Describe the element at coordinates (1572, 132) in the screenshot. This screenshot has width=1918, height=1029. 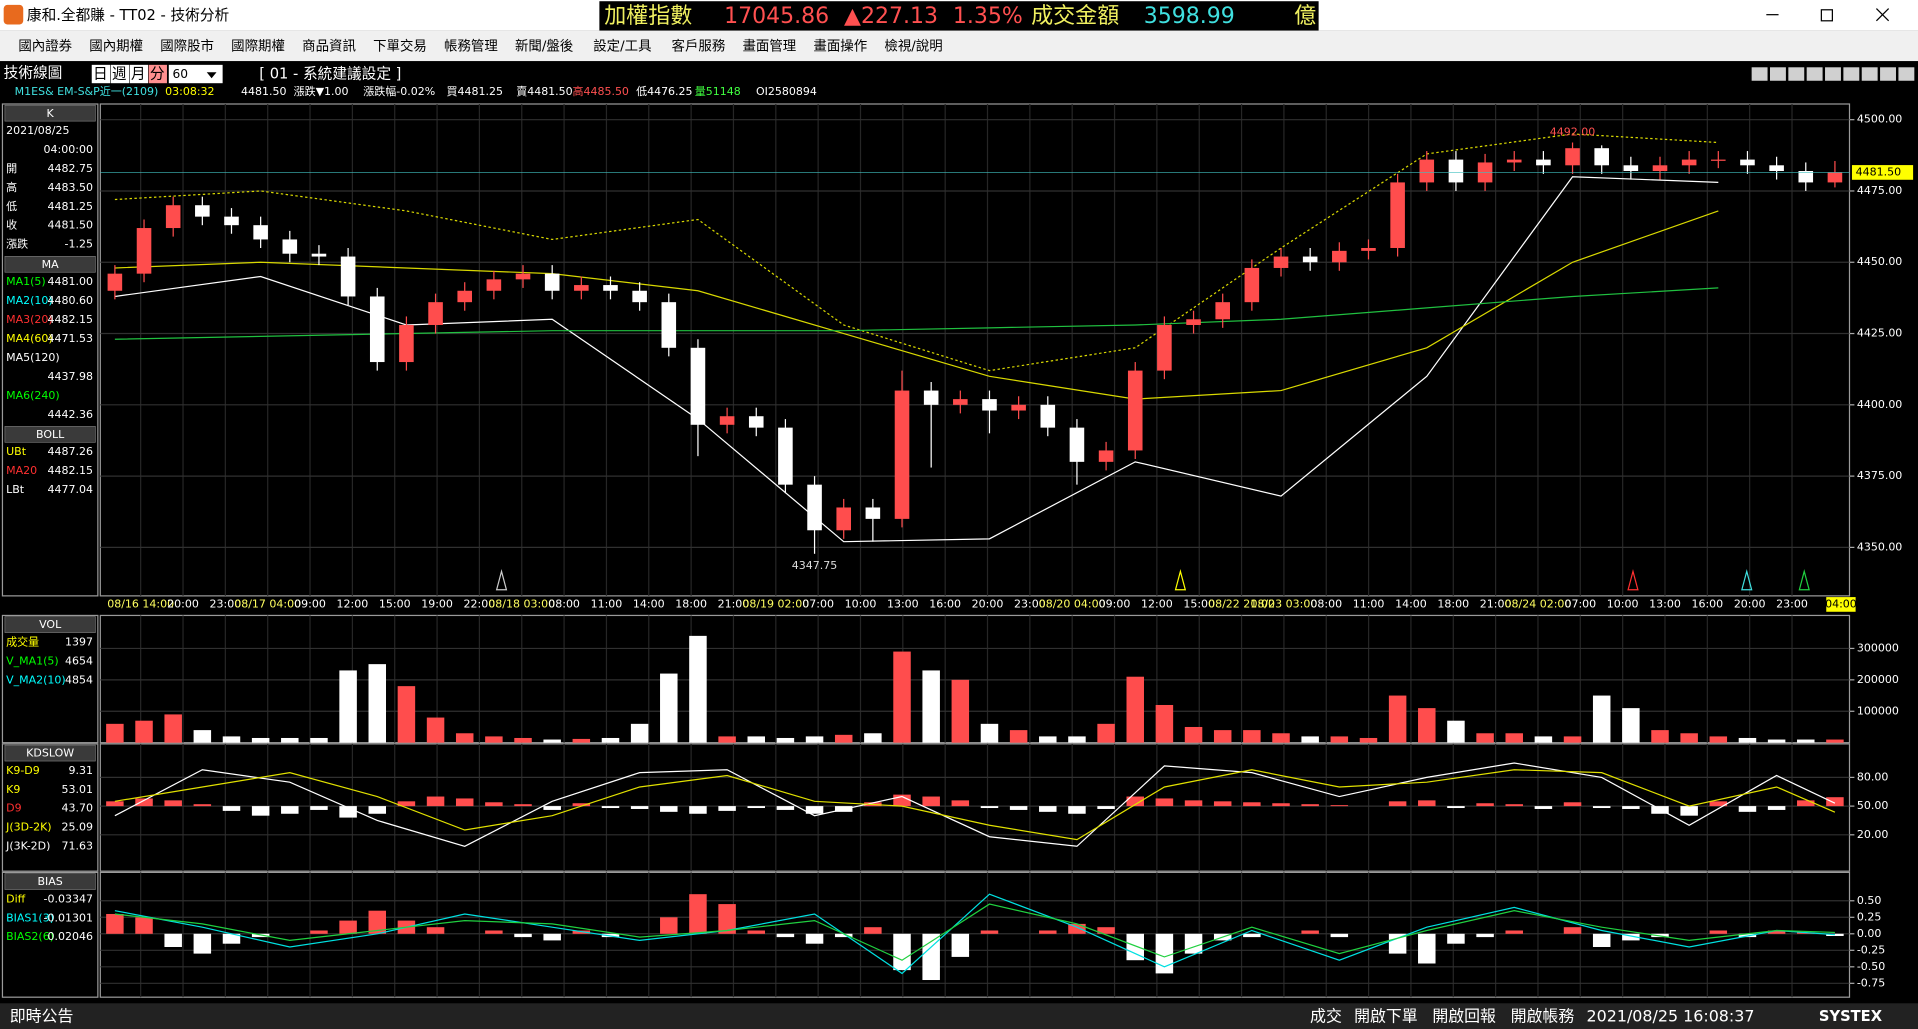
I see `high-label: 4492.00` at that location.